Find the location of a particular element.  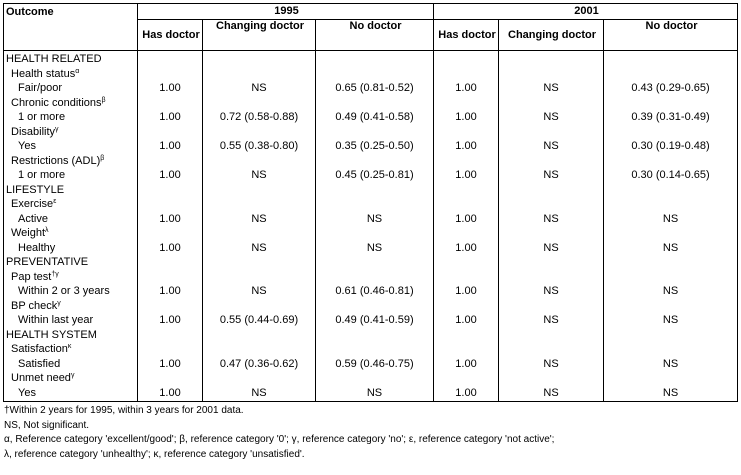

category-label: Yes is located at coordinates (70, 393).